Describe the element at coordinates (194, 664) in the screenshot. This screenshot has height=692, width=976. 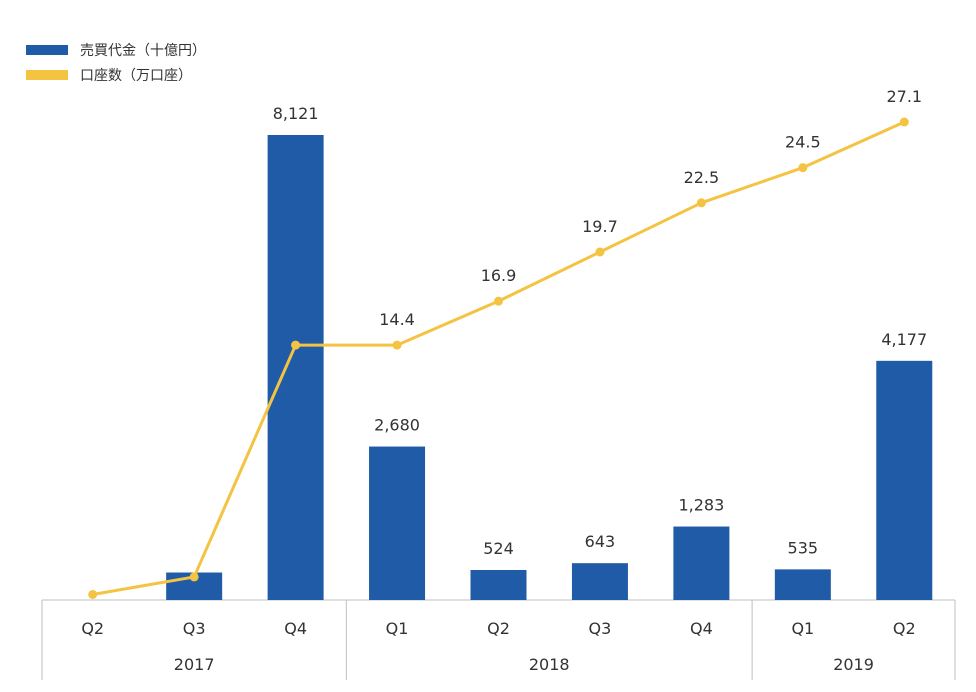
I see `group-label-2017: 2017` at that location.